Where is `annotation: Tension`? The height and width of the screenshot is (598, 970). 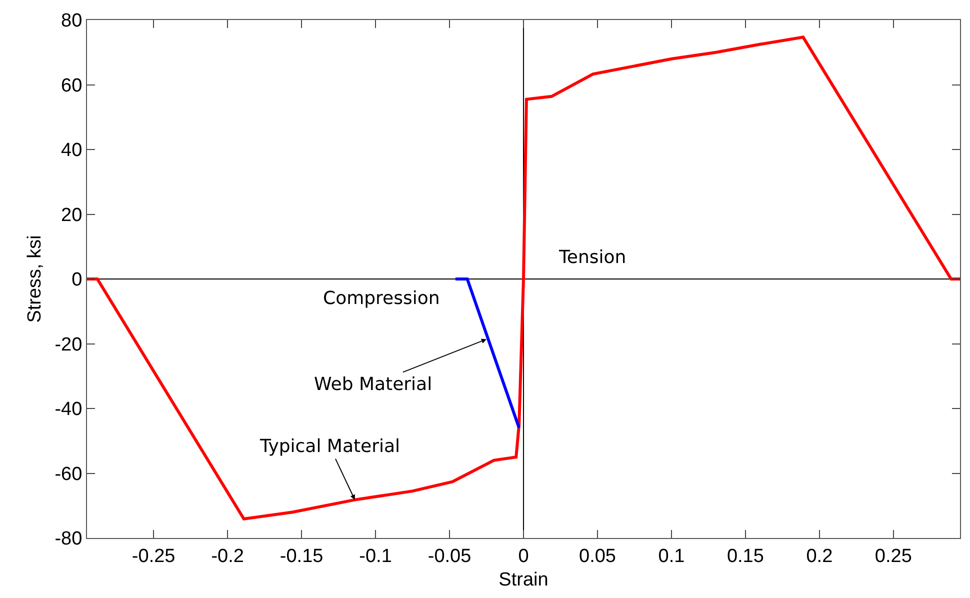 annotation: Tension is located at coordinates (592, 257).